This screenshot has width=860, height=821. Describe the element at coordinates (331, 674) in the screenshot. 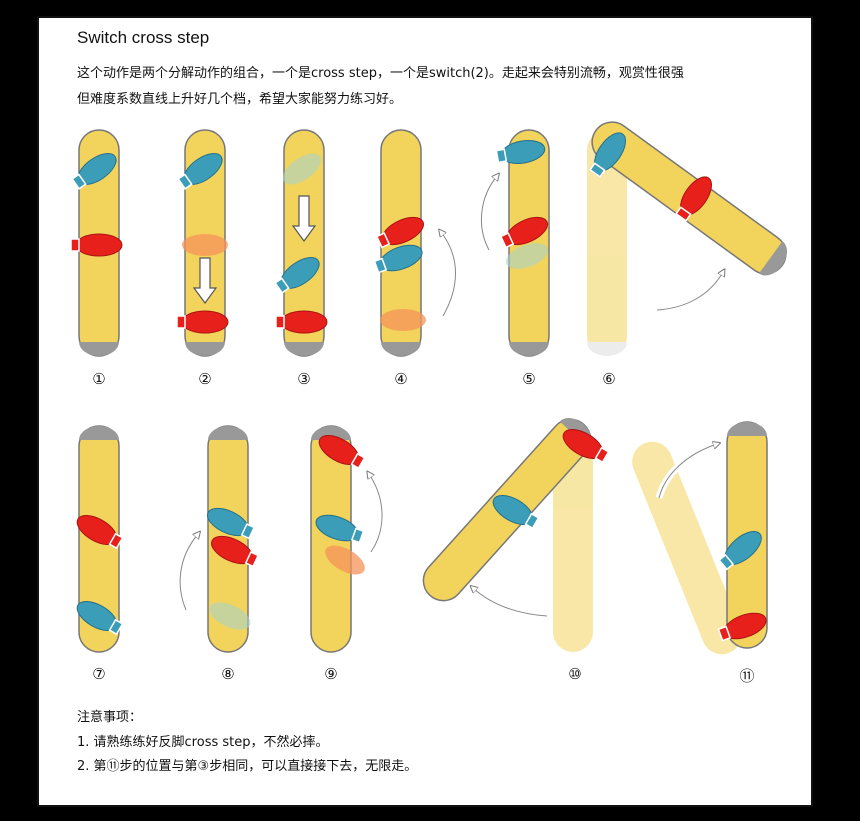

I see `step-number-9: ⑨` at that location.